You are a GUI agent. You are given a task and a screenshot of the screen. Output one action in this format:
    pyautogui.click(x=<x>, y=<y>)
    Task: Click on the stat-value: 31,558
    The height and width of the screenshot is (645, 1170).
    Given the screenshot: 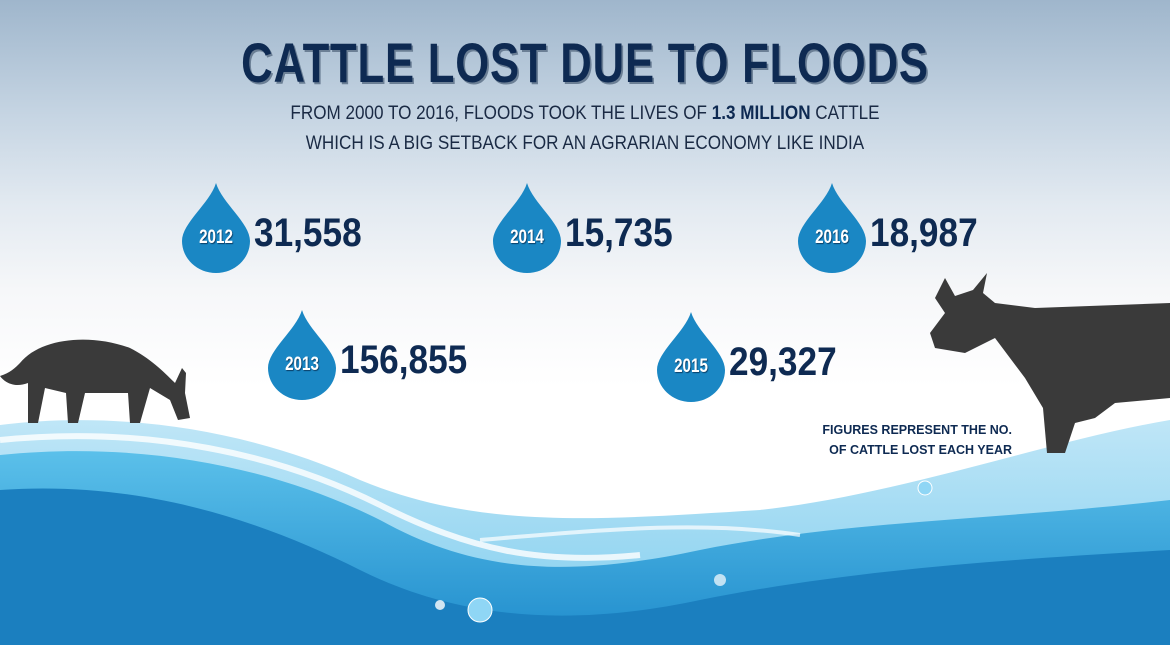 What is the action you would take?
    pyautogui.click(x=308, y=232)
    